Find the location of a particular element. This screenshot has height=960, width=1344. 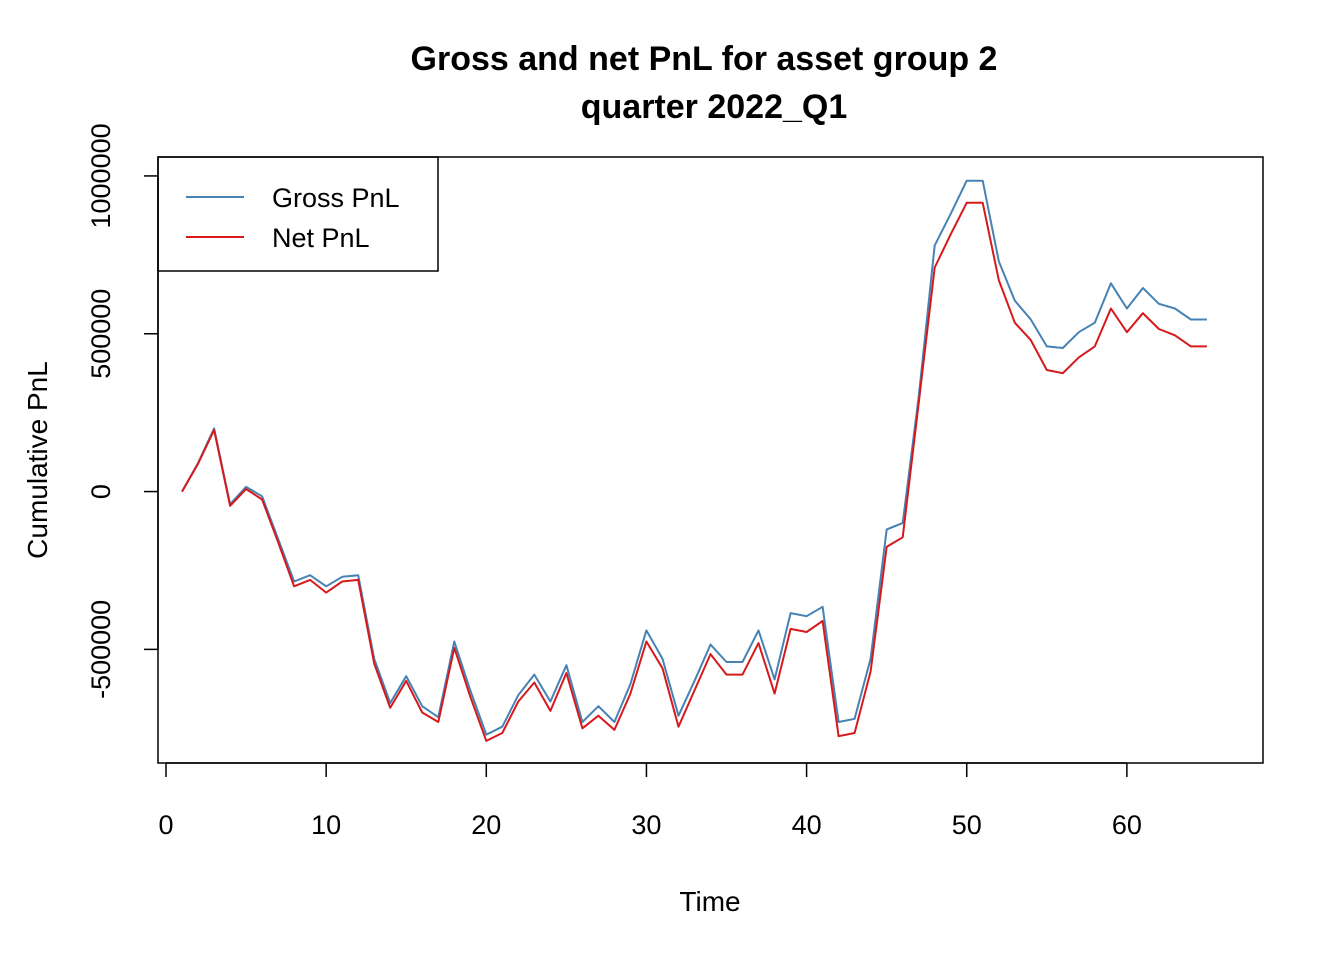

chart-subtitle: quarter 2022_Q1 is located at coordinates (714, 107).